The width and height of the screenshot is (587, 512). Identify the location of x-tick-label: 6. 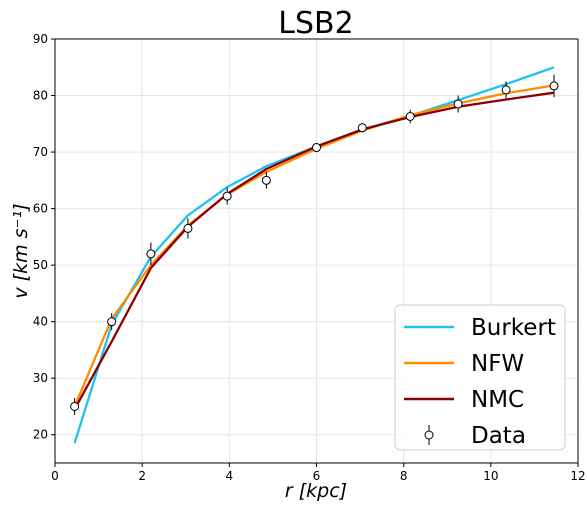
(317, 476).